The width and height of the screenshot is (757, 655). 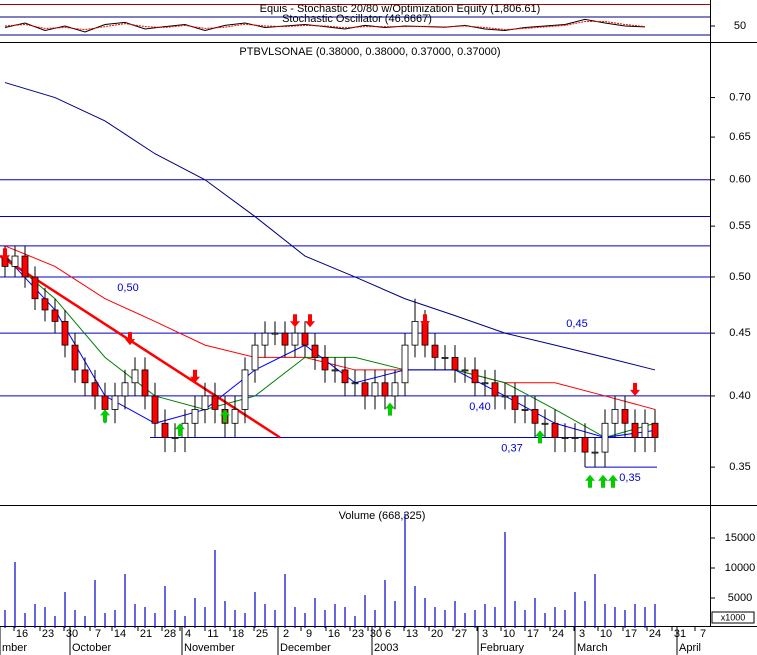 I want to click on y-tick-label: 0.60, so click(x=739, y=180).